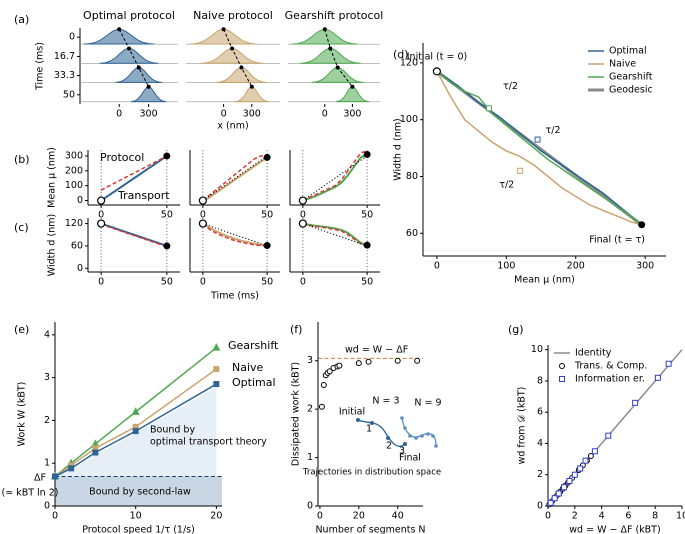 The width and height of the screenshot is (685, 534). Describe the element at coordinates (72, 37) in the screenshot. I see `y-tick-label: 0` at that location.